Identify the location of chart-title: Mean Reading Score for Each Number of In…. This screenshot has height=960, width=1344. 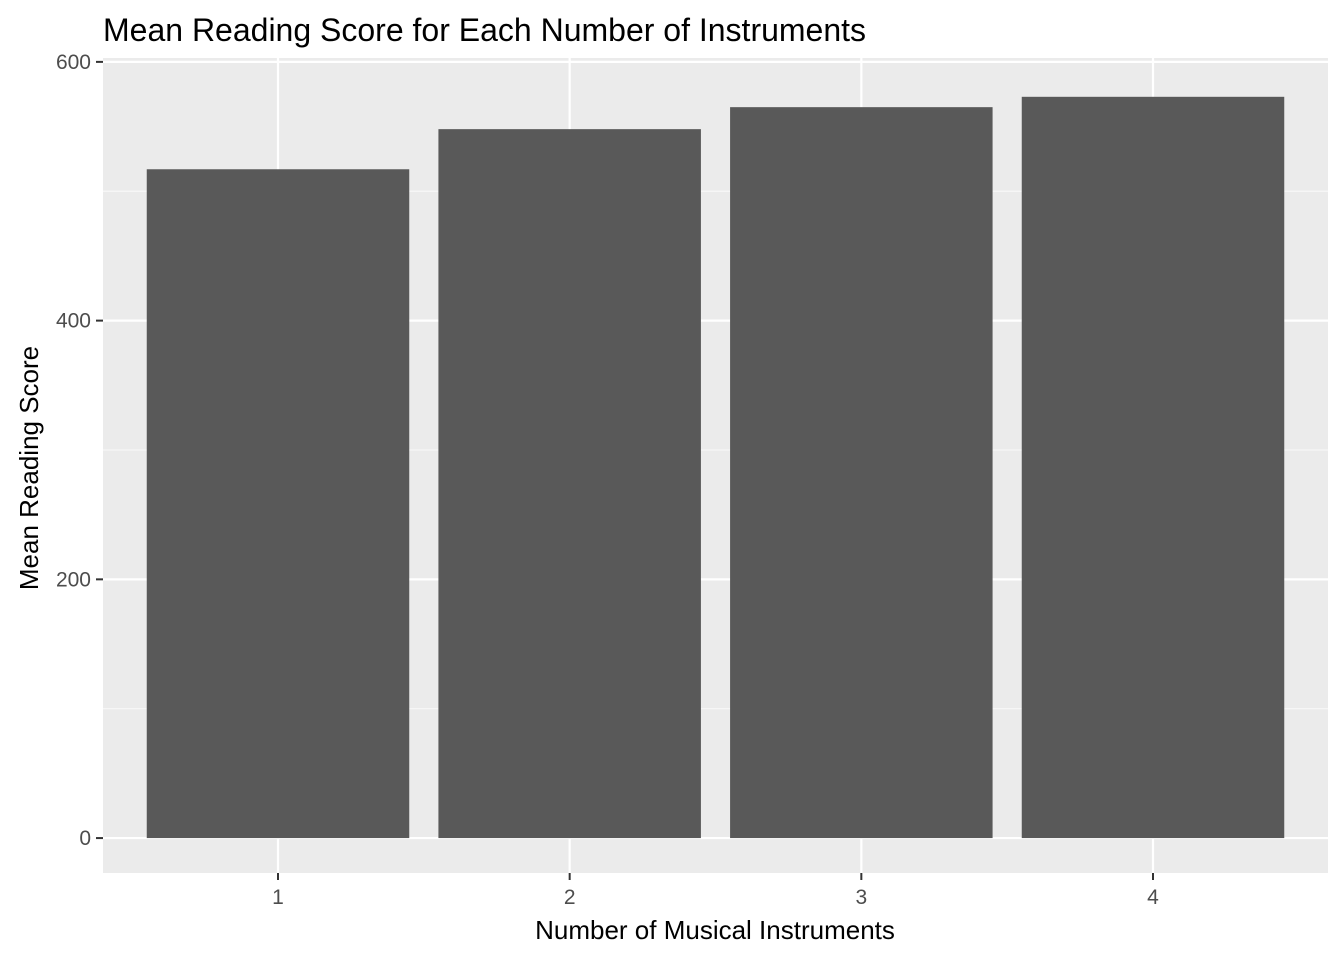
(484, 30).